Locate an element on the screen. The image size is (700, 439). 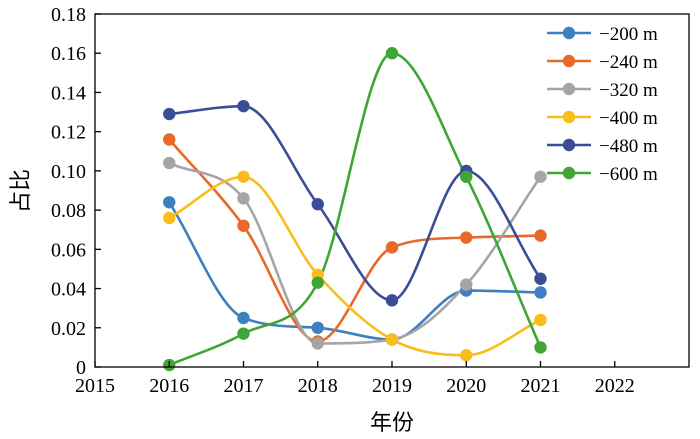
legend-item: −600 m is located at coordinates (602, 174).